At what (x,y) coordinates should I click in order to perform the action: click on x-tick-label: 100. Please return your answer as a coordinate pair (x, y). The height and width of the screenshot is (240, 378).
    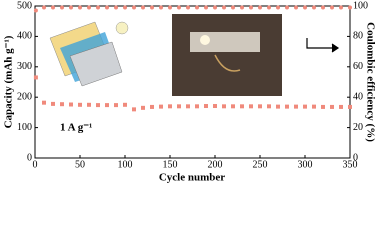
    Looking at the image, I should click on (125, 164).